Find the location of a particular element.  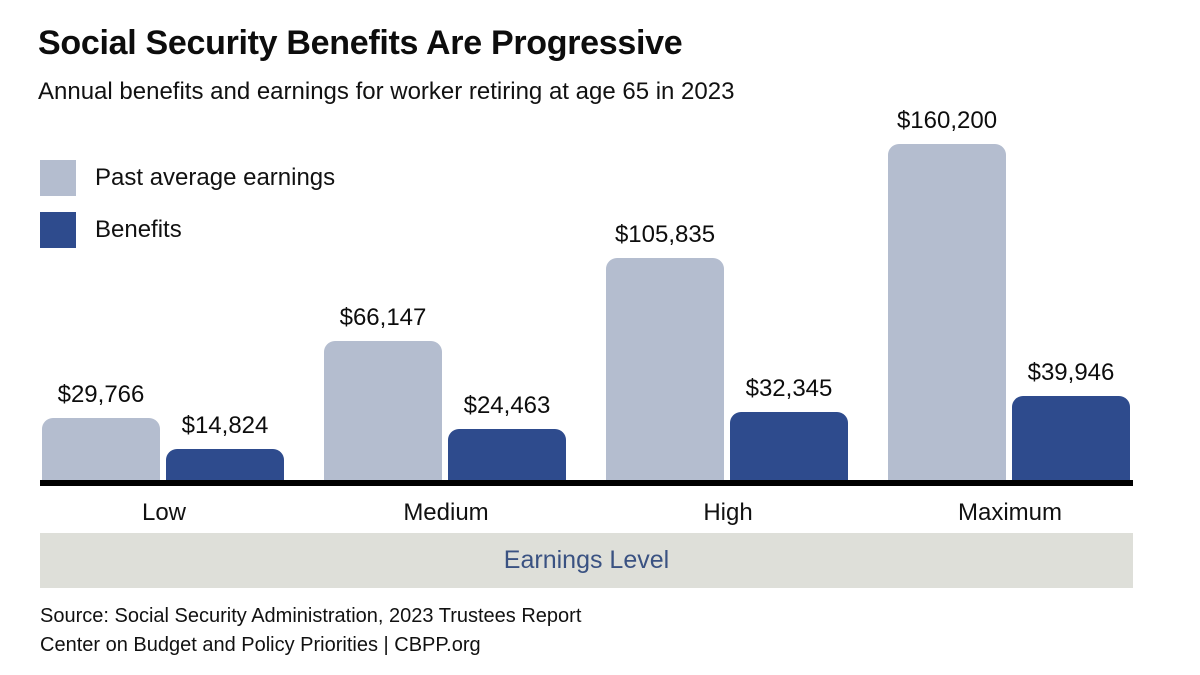

benefits-bar-low is located at coordinates (225, 464).